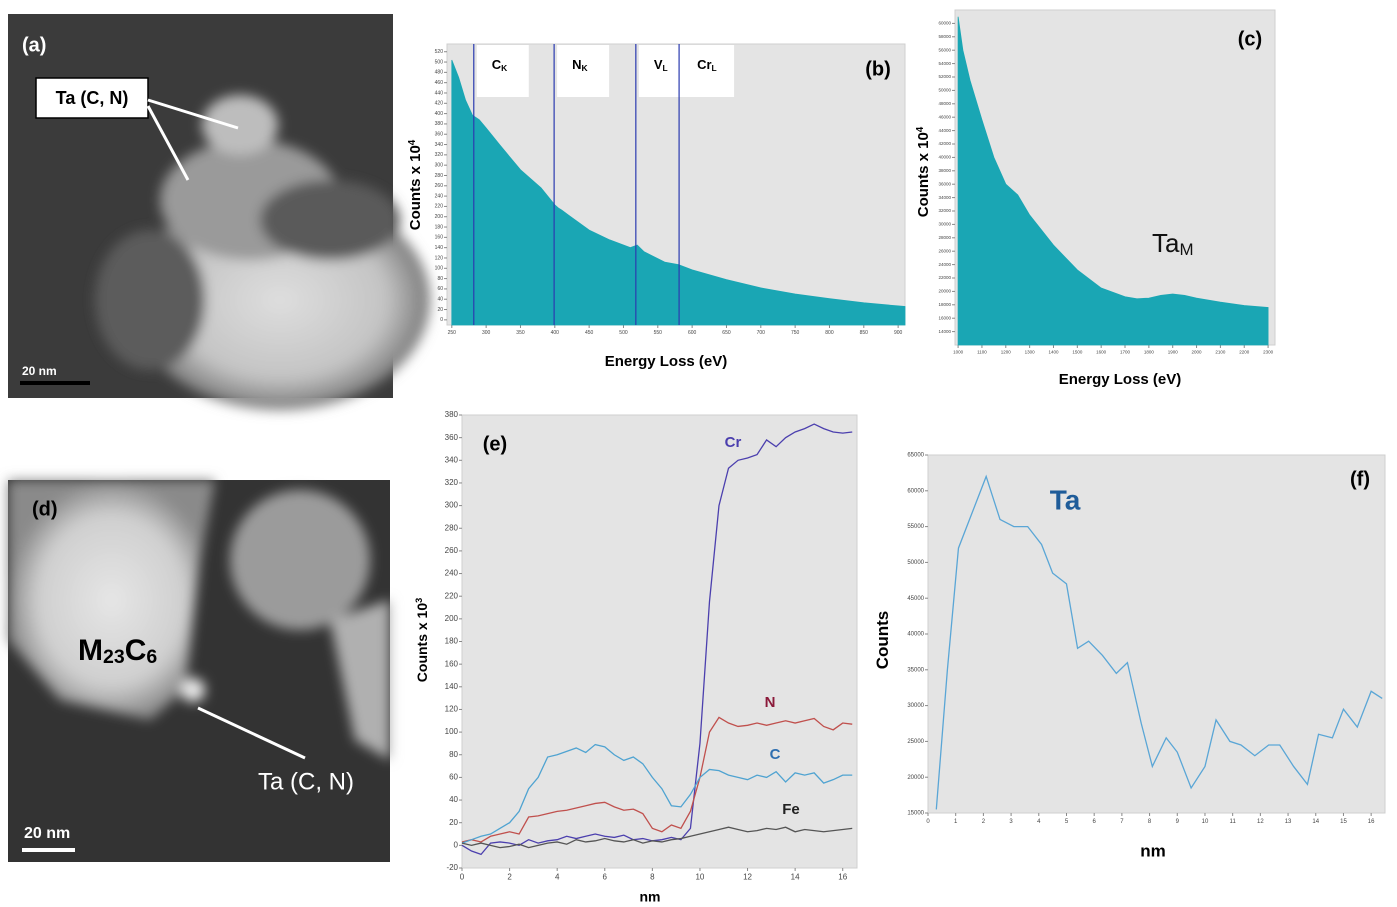  I want to click on y-tick-label: 32000, so click(944, 210).